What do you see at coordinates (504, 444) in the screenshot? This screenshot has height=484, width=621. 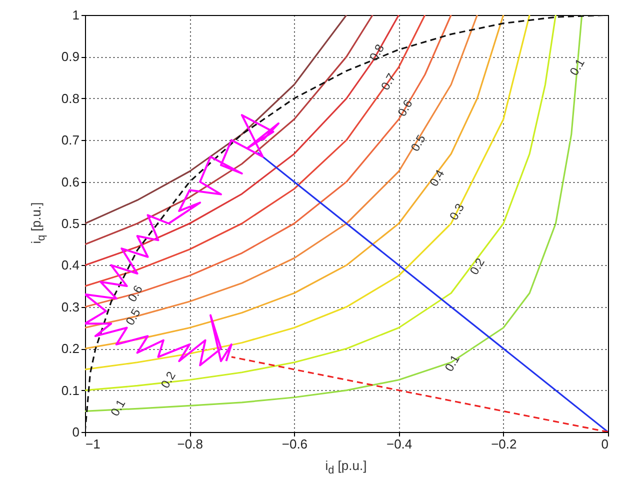 I see `x-tick-label: −0.2` at bounding box center [504, 444].